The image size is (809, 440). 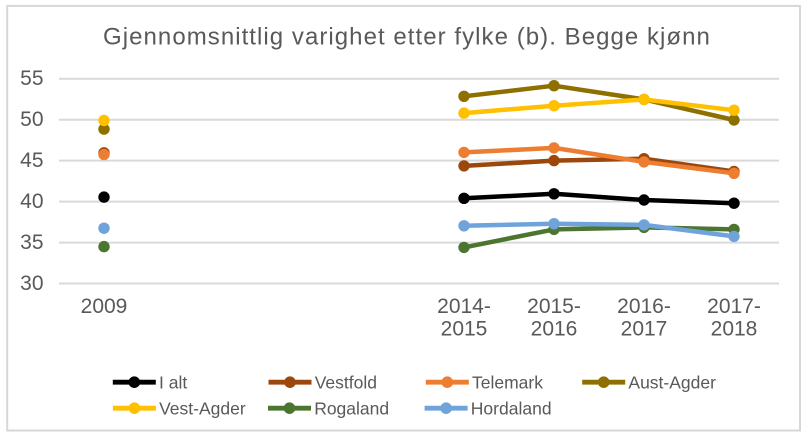 I want to click on svg-text: 2017-, so click(x=734, y=306).